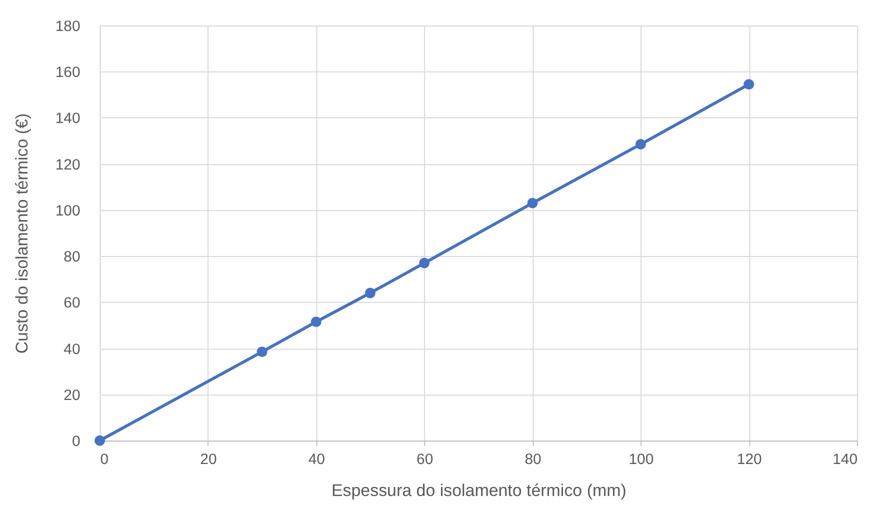 This screenshot has width=880, height=522. Describe the element at coordinates (316, 459) in the screenshot. I see `x-tick-label: 40` at that location.